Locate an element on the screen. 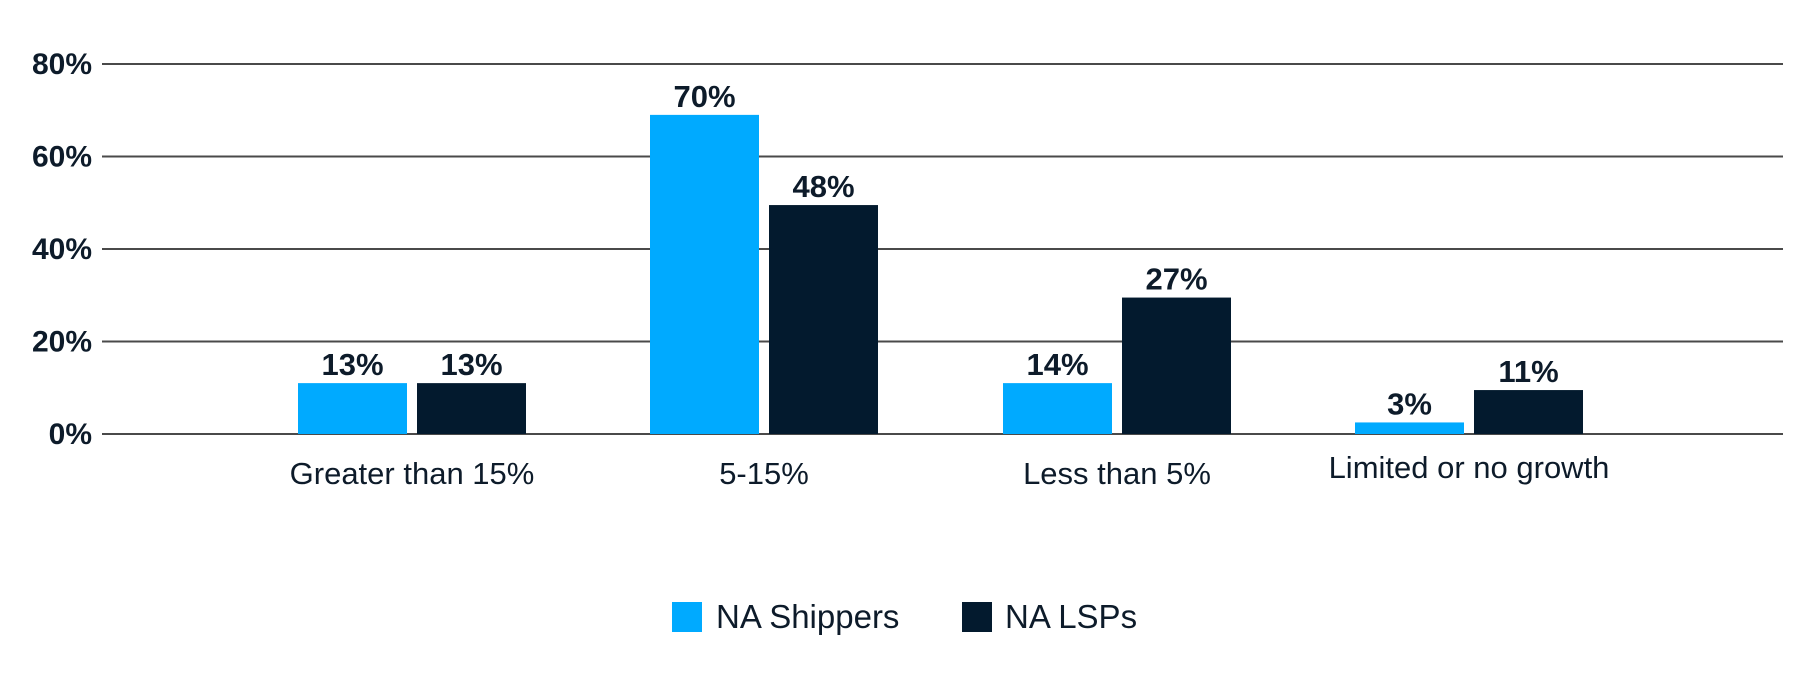 The image size is (1812, 693). category-label: Less than 5% is located at coordinates (1117, 473).